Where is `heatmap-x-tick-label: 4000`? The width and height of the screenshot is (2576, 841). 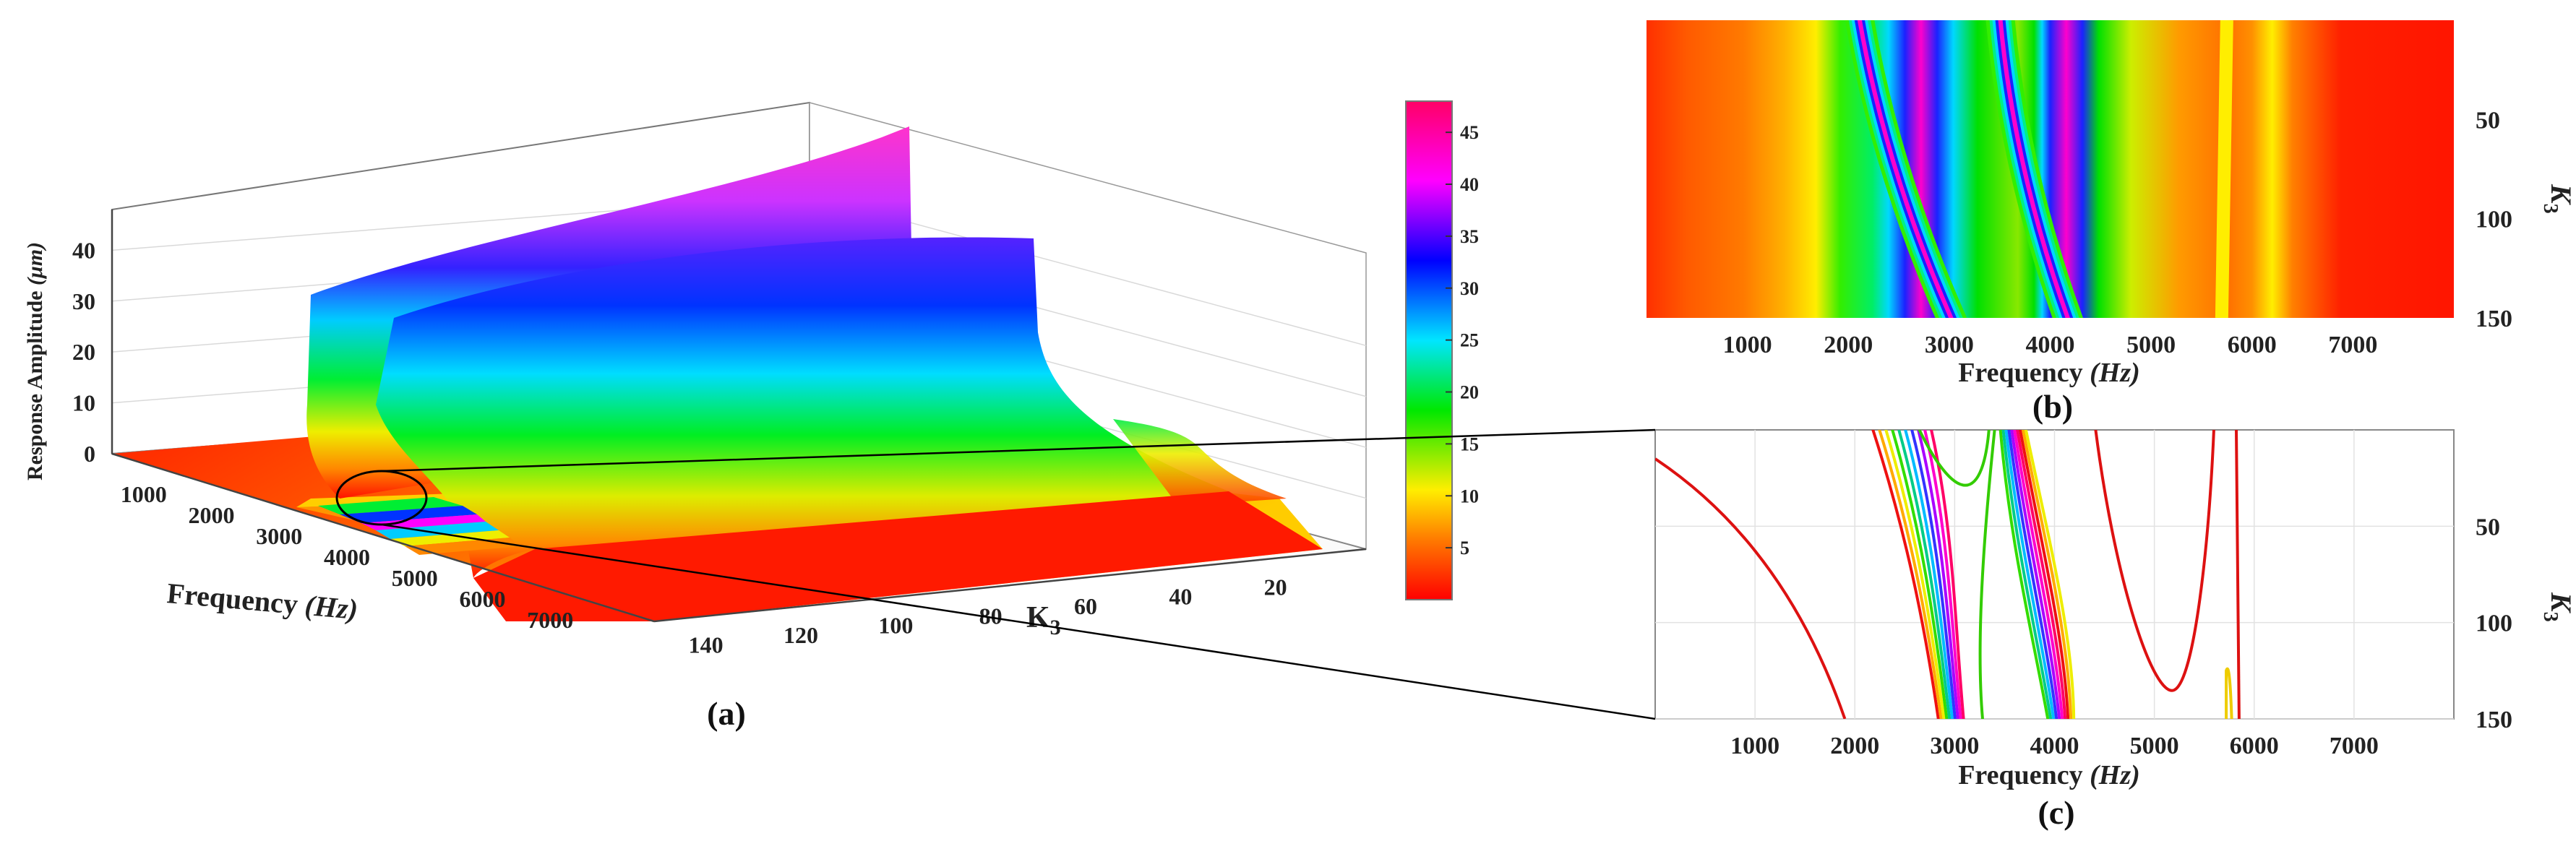 heatmap-x-tick-label: 4000 is located at coordinates (2050, 345).